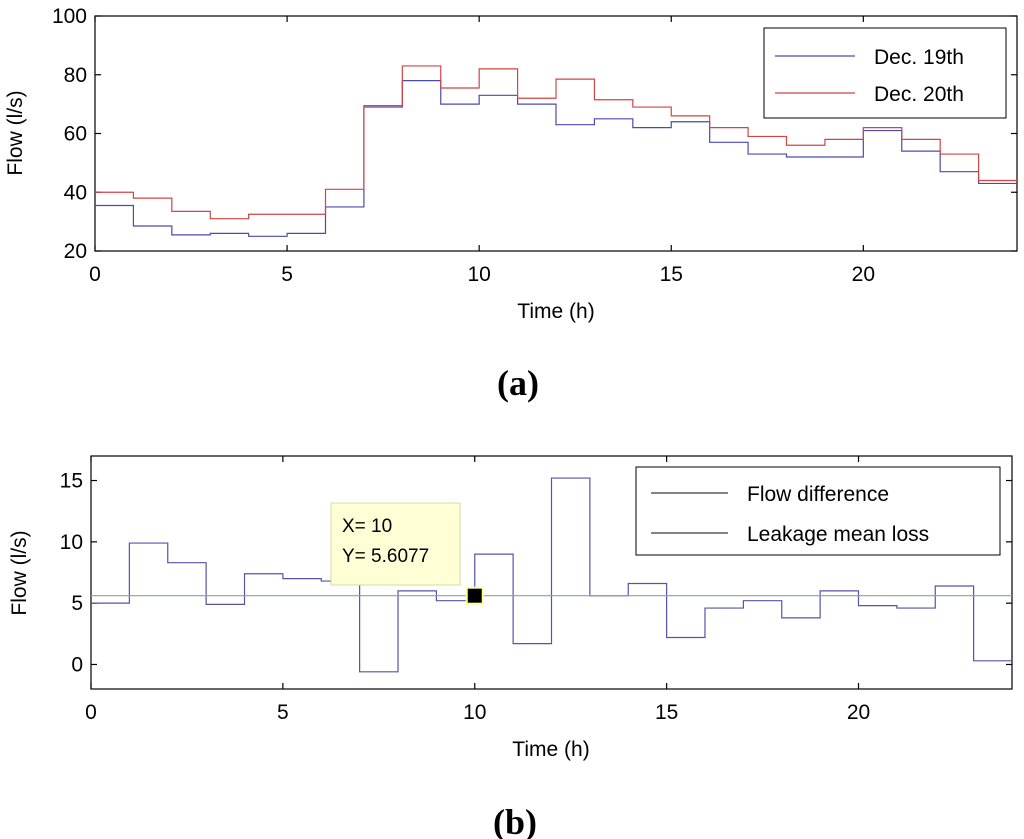  Describe the element at coordinates (385, 556) in the screenshot. I see `datatip-y-value: Y= 5.6077` at that location.